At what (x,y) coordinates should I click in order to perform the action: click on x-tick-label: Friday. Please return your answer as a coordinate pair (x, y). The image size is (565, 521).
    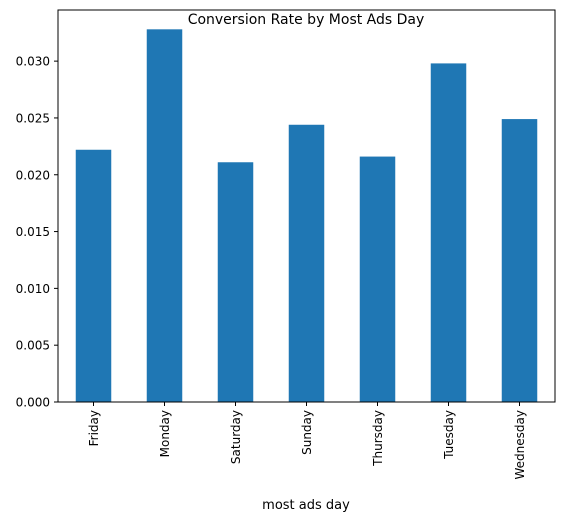
    Looking at the image, I should click on (94, 428).